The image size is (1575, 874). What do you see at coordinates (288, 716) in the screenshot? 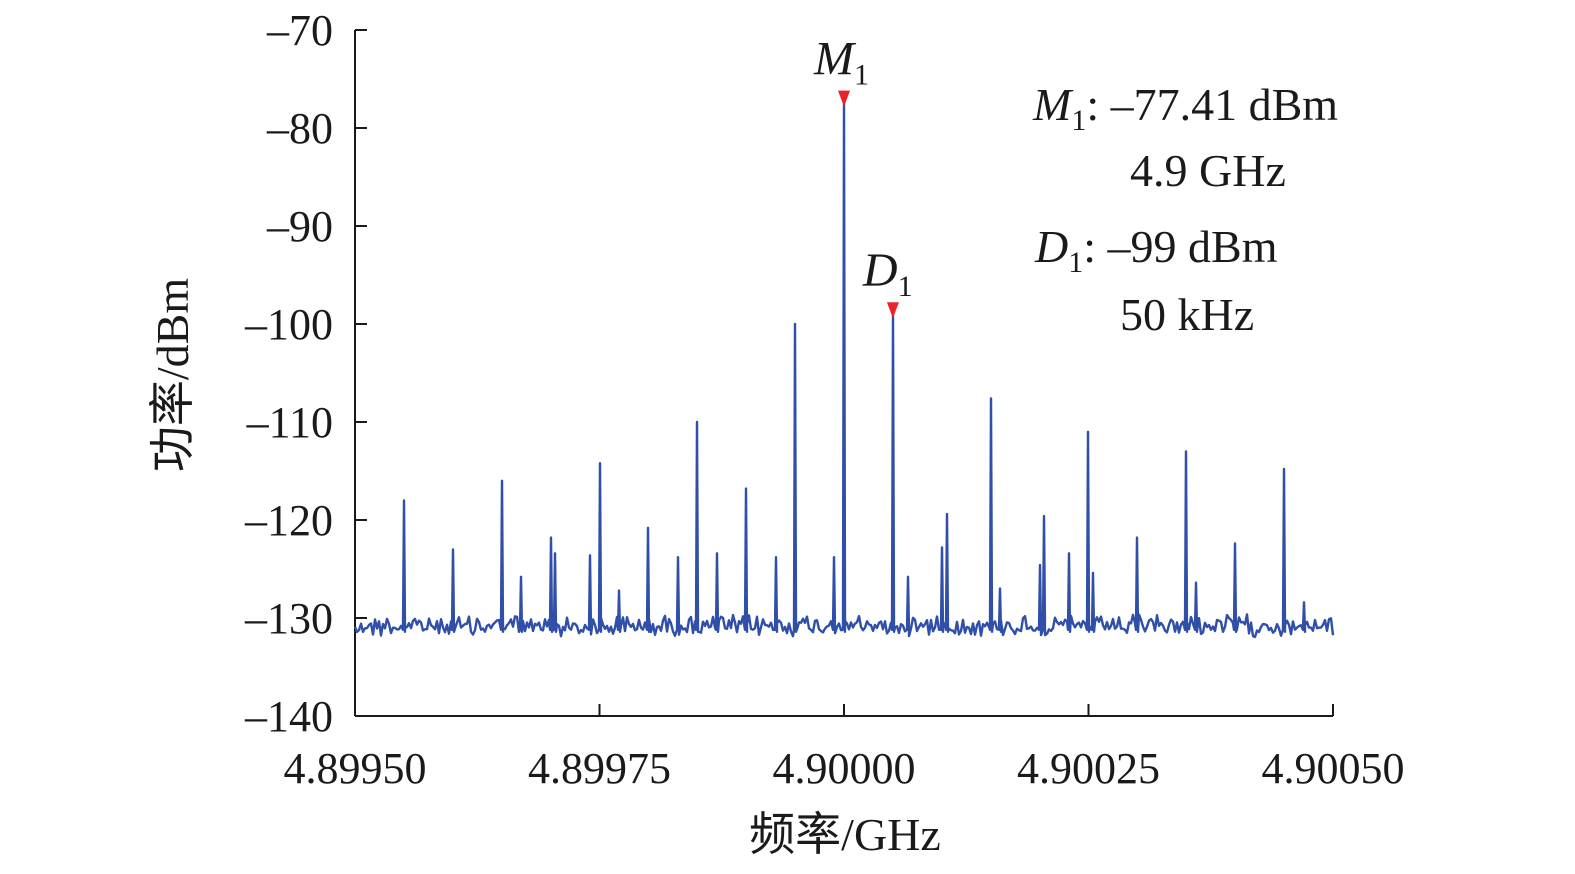
I see `y-tick-label: –140` at bounding box center [288, 716].